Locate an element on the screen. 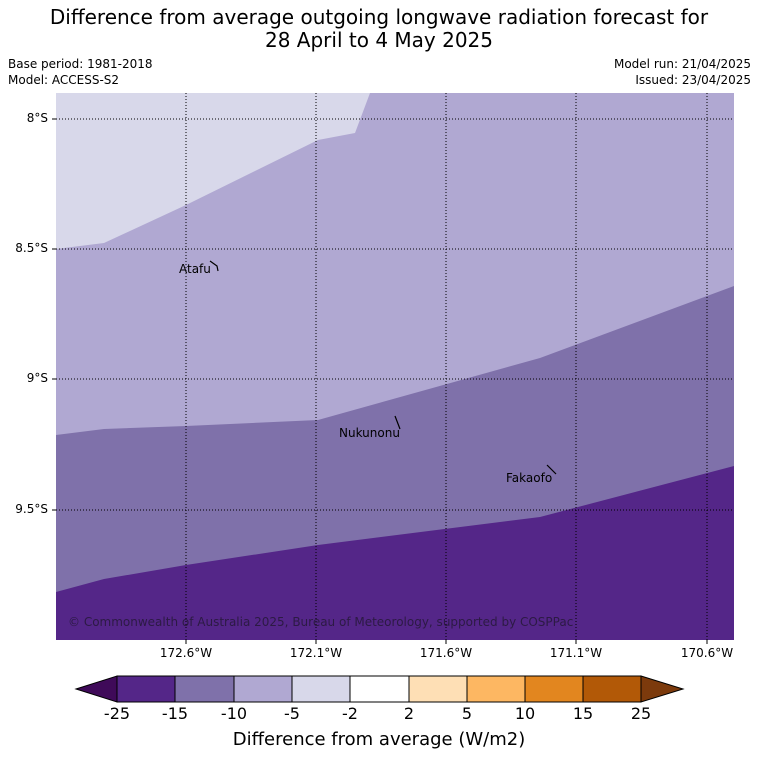 This screenshot has width=758, height=781. colorbar-tick-label: -15 is located at coordinates (175, 713).